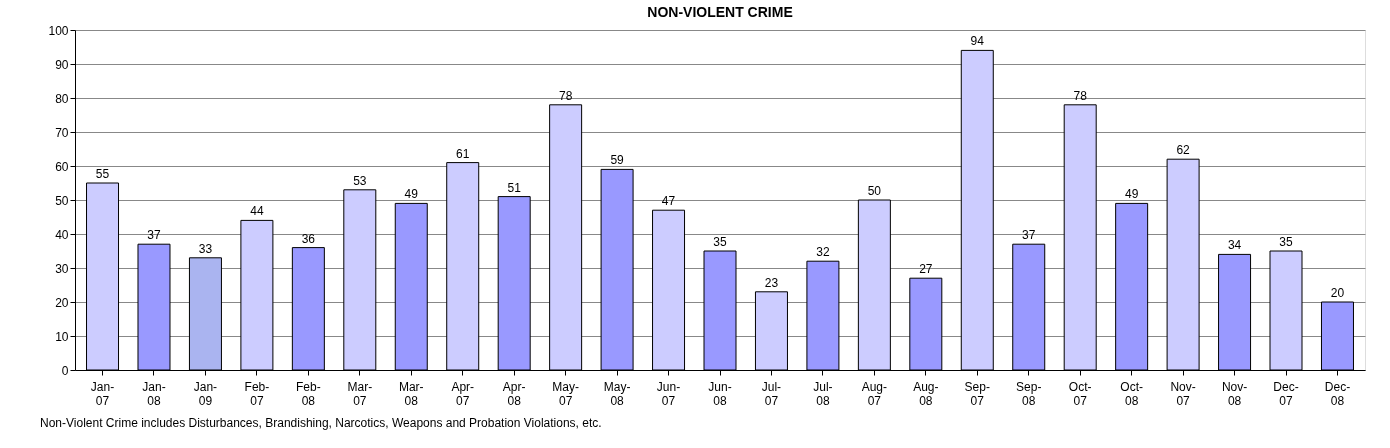  I want to click on x-tick-label: Aug-07, so click(874, 393).